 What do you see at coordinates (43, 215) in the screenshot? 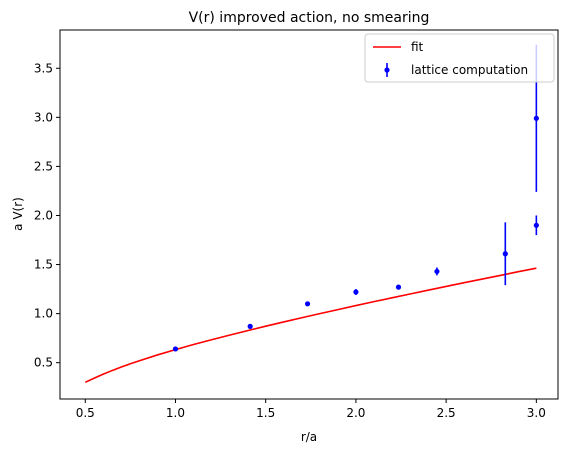
I see `y-tick-label: 2.0` at bounding box center [43, 215].